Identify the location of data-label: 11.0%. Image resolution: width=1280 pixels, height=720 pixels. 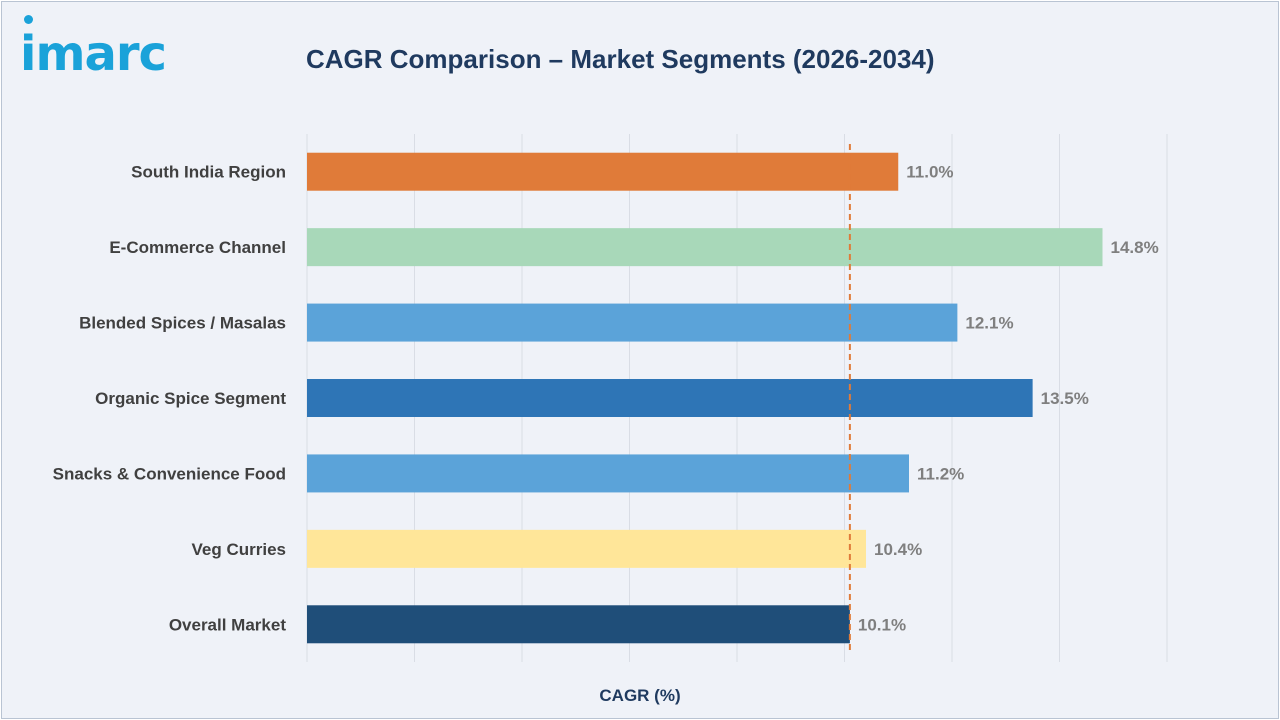
(929, 172).